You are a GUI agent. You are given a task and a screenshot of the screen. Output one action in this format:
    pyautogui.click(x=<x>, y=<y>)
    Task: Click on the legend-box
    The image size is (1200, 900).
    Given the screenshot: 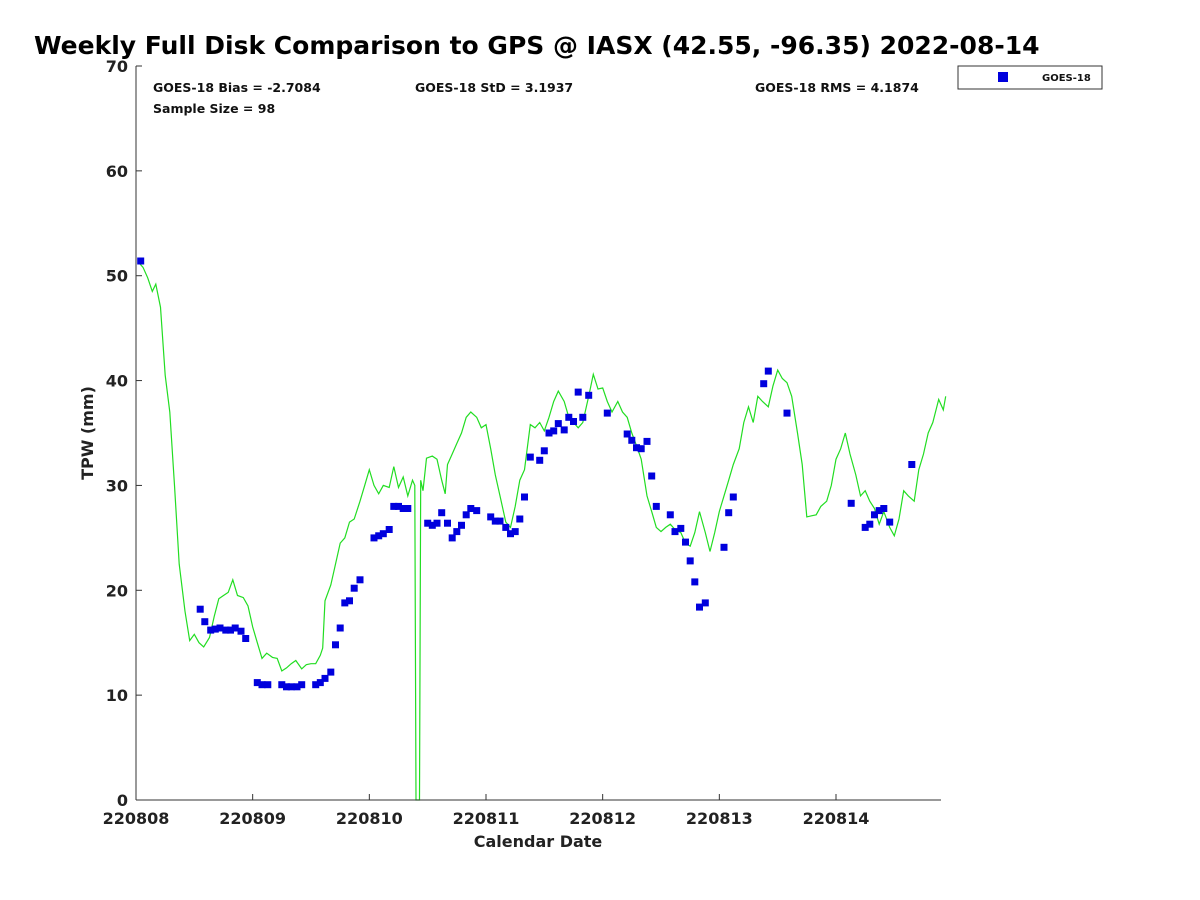 What is the action you would take?
    pyautogui.click(x=1030, y=77)
    